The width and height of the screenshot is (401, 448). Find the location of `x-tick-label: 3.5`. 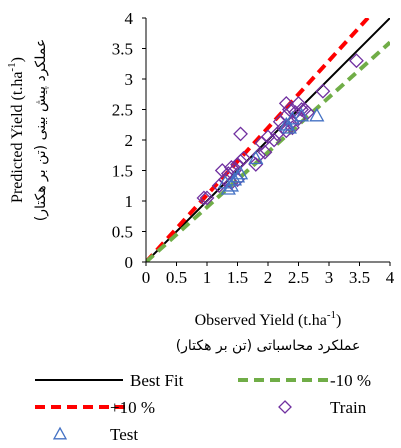

x-tick-label: 3.5 is located at coordinates (359, 277).